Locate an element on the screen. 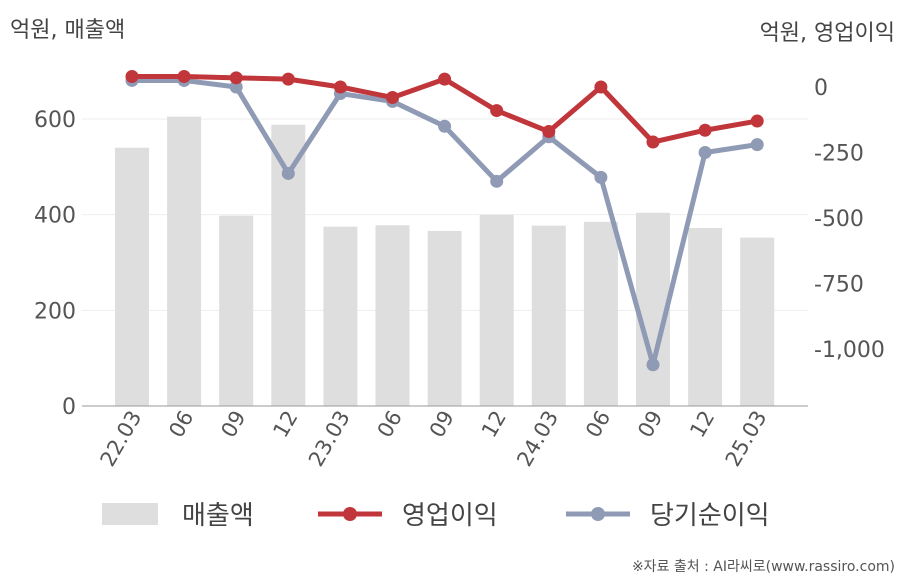 The height and width of the screenshot is (580, 908). legend-item: 당기순이익 is located at coordinates (668, 516).